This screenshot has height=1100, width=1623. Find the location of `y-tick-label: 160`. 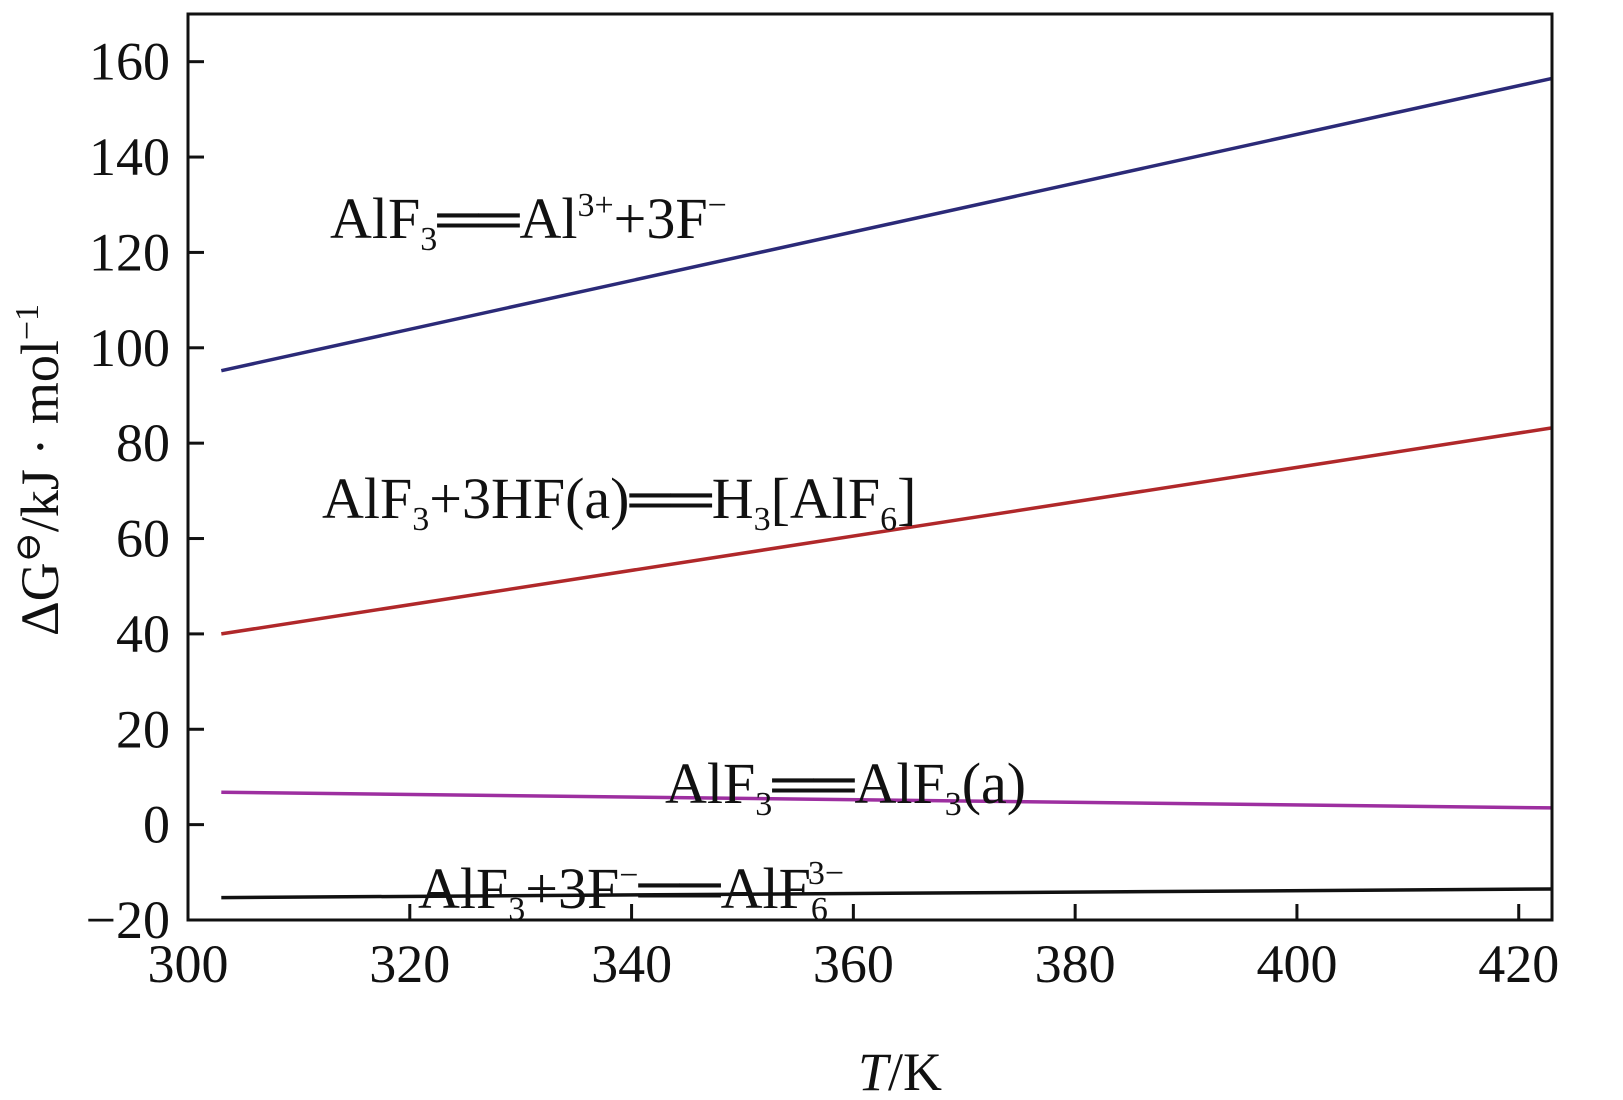

y-tick-label: 160 is located at coordinates (129, 62).